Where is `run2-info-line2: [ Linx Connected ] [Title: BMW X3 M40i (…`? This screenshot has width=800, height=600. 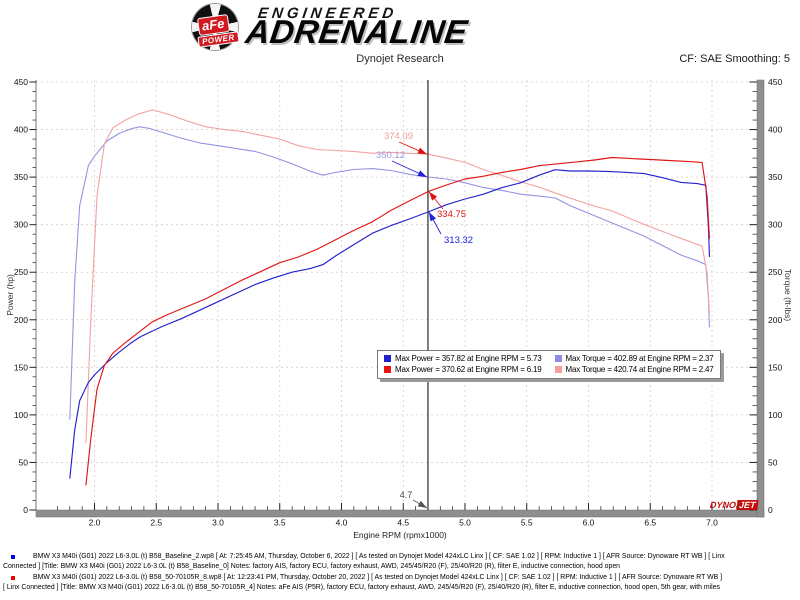
run2-info-line2: [ Linx Connected ] [Title: BMW X3 M40i (… is located at coordinates (361, 588).